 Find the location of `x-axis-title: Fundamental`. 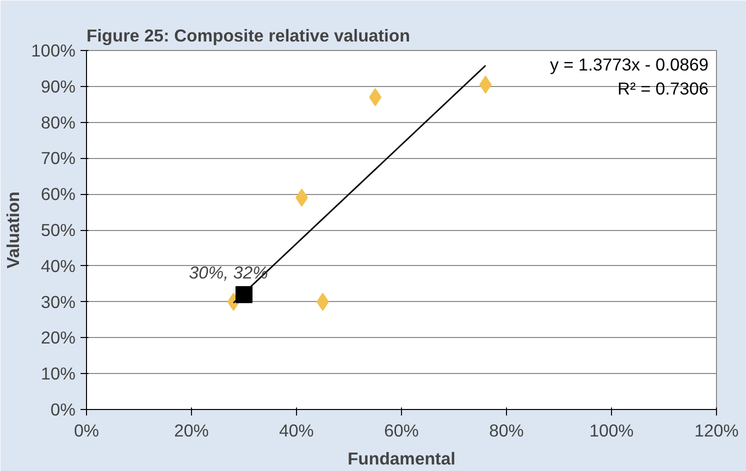

x-axis-title: Fundamental is located at coordinates (402, 458).